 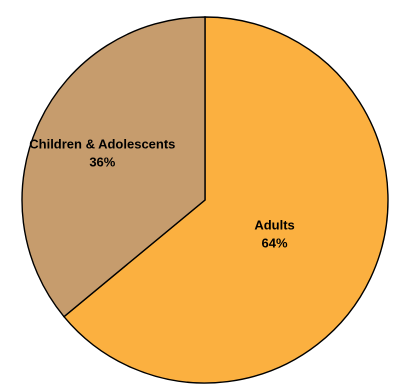 What do you see at coordinates (102, 162) in the screenshot?
I see `slice-percent-label: 36%` at bounding box center [102, 162].